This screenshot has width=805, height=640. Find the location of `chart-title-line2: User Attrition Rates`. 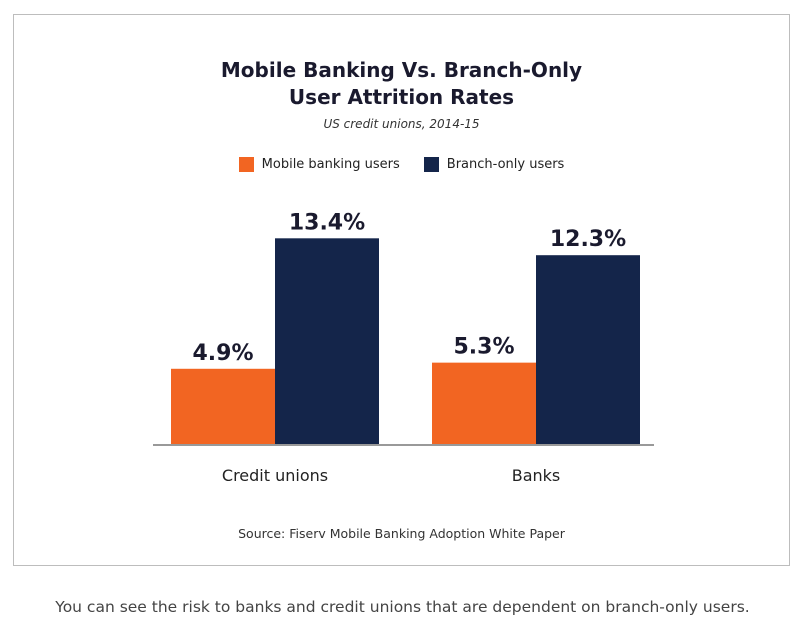

chart-title-line2: User Attrition Rates is located at coordinates (401, 97).